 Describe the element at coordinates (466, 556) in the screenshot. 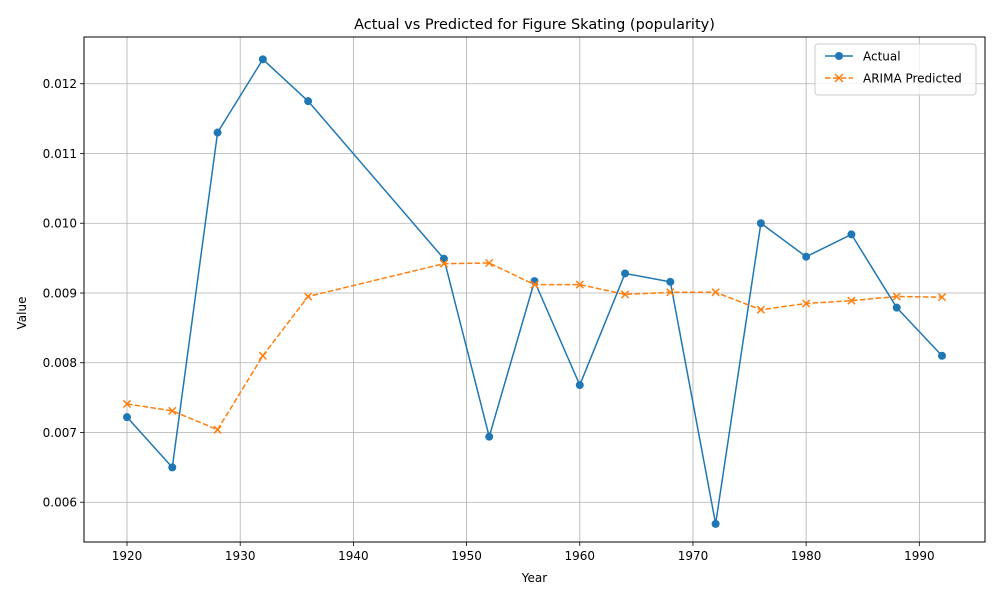

I see `x-tick-label: 1950` at that location.